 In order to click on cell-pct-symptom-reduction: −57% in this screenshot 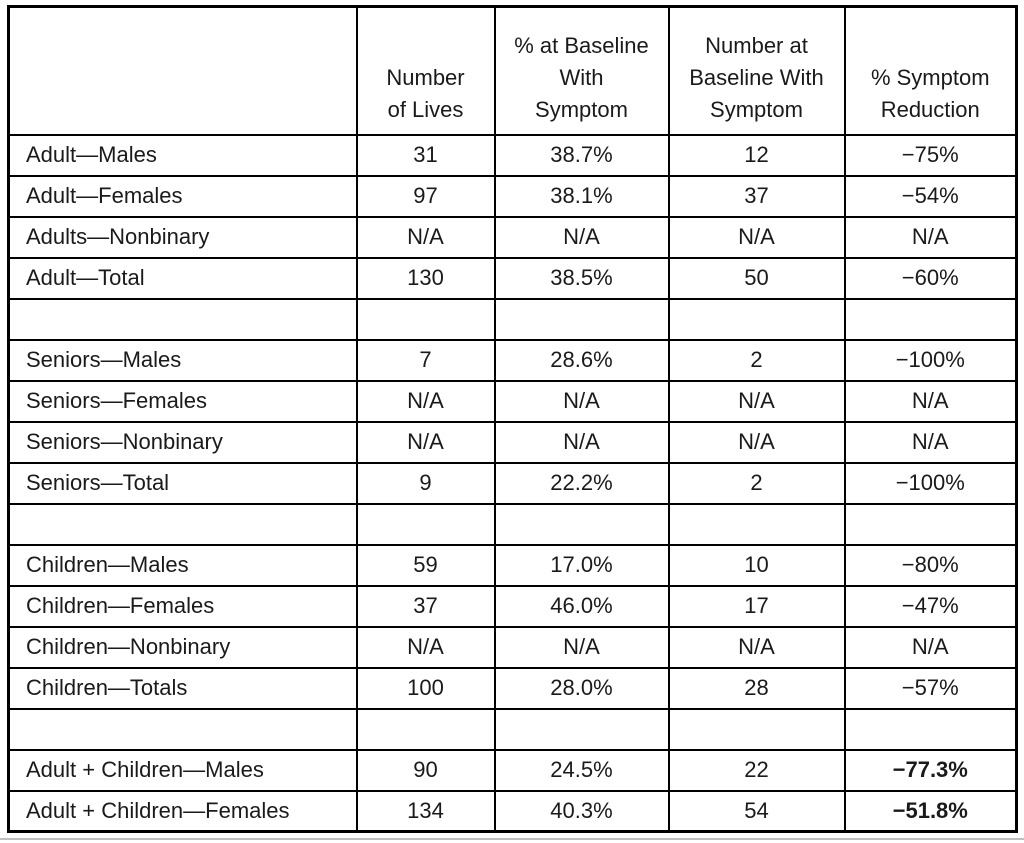, I will do `click(930, 688)`.